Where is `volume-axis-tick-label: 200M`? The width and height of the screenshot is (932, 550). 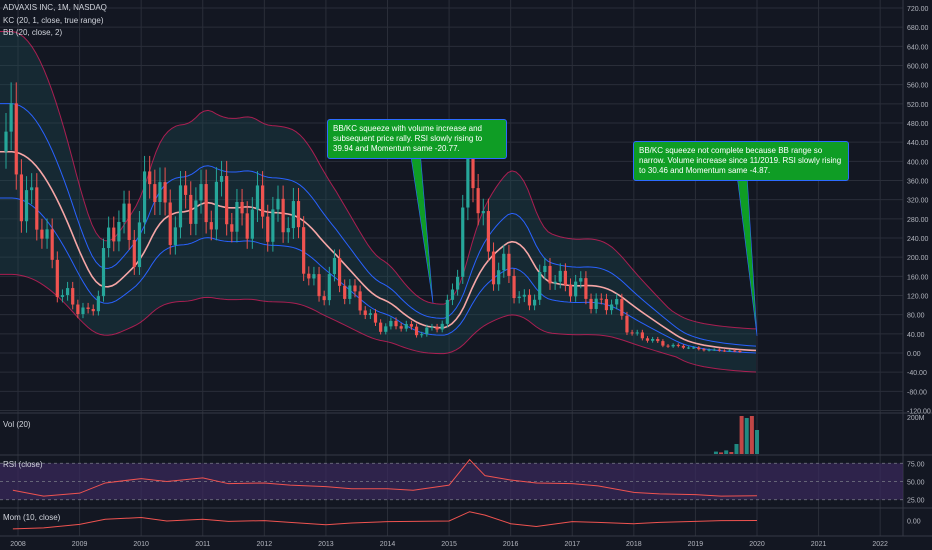
volume-axis-tick-label: 200M is located at coordinates (916, 418).